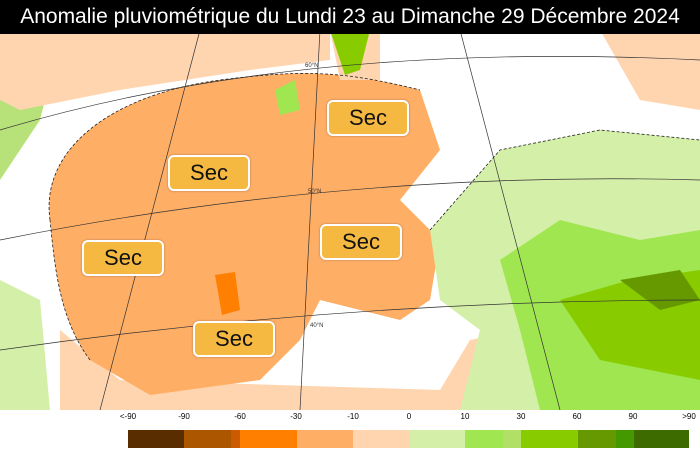 The width and height of the screenshot is (700, 450). I want to click on legend-tick: 10, so click(465, 416).